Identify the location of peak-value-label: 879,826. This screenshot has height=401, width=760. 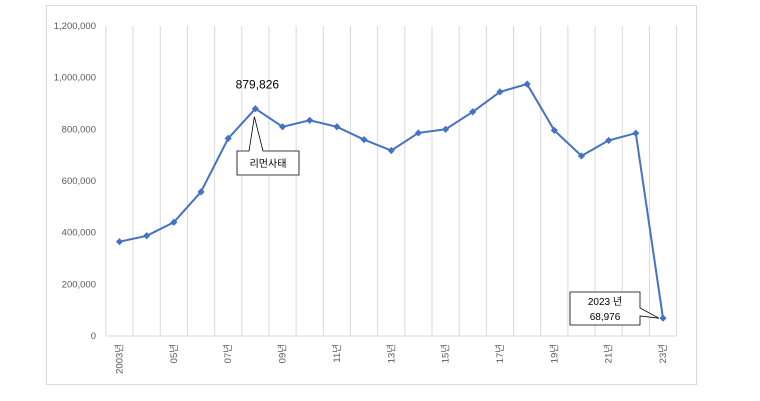
(258, 85).